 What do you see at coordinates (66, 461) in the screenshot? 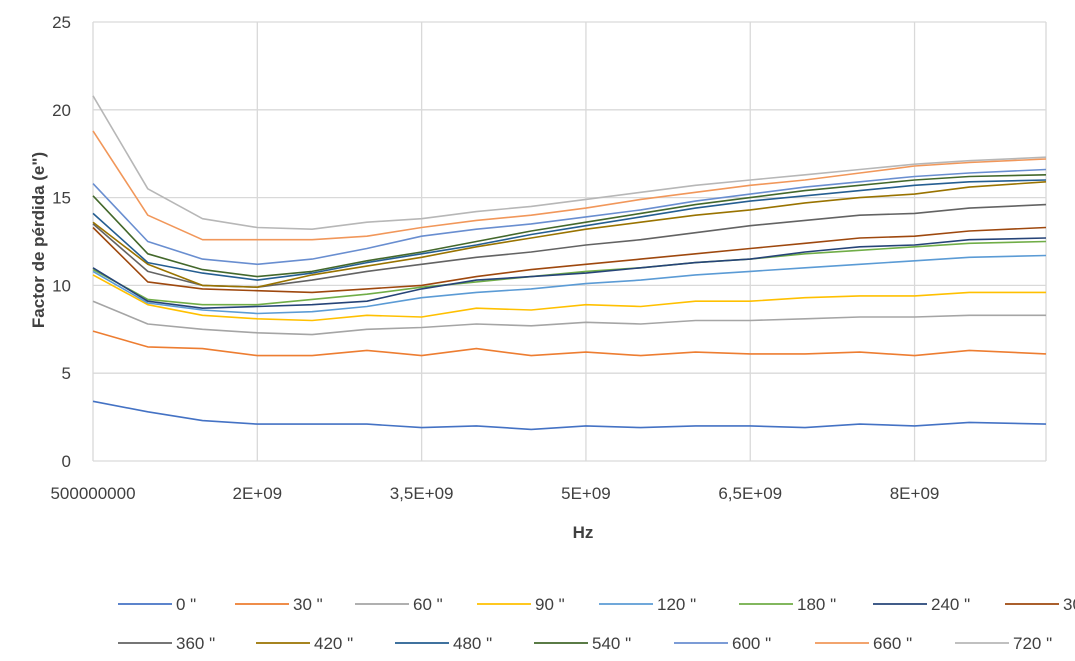
I see `y-tick-label: 0` at bounding box center [66, 461].